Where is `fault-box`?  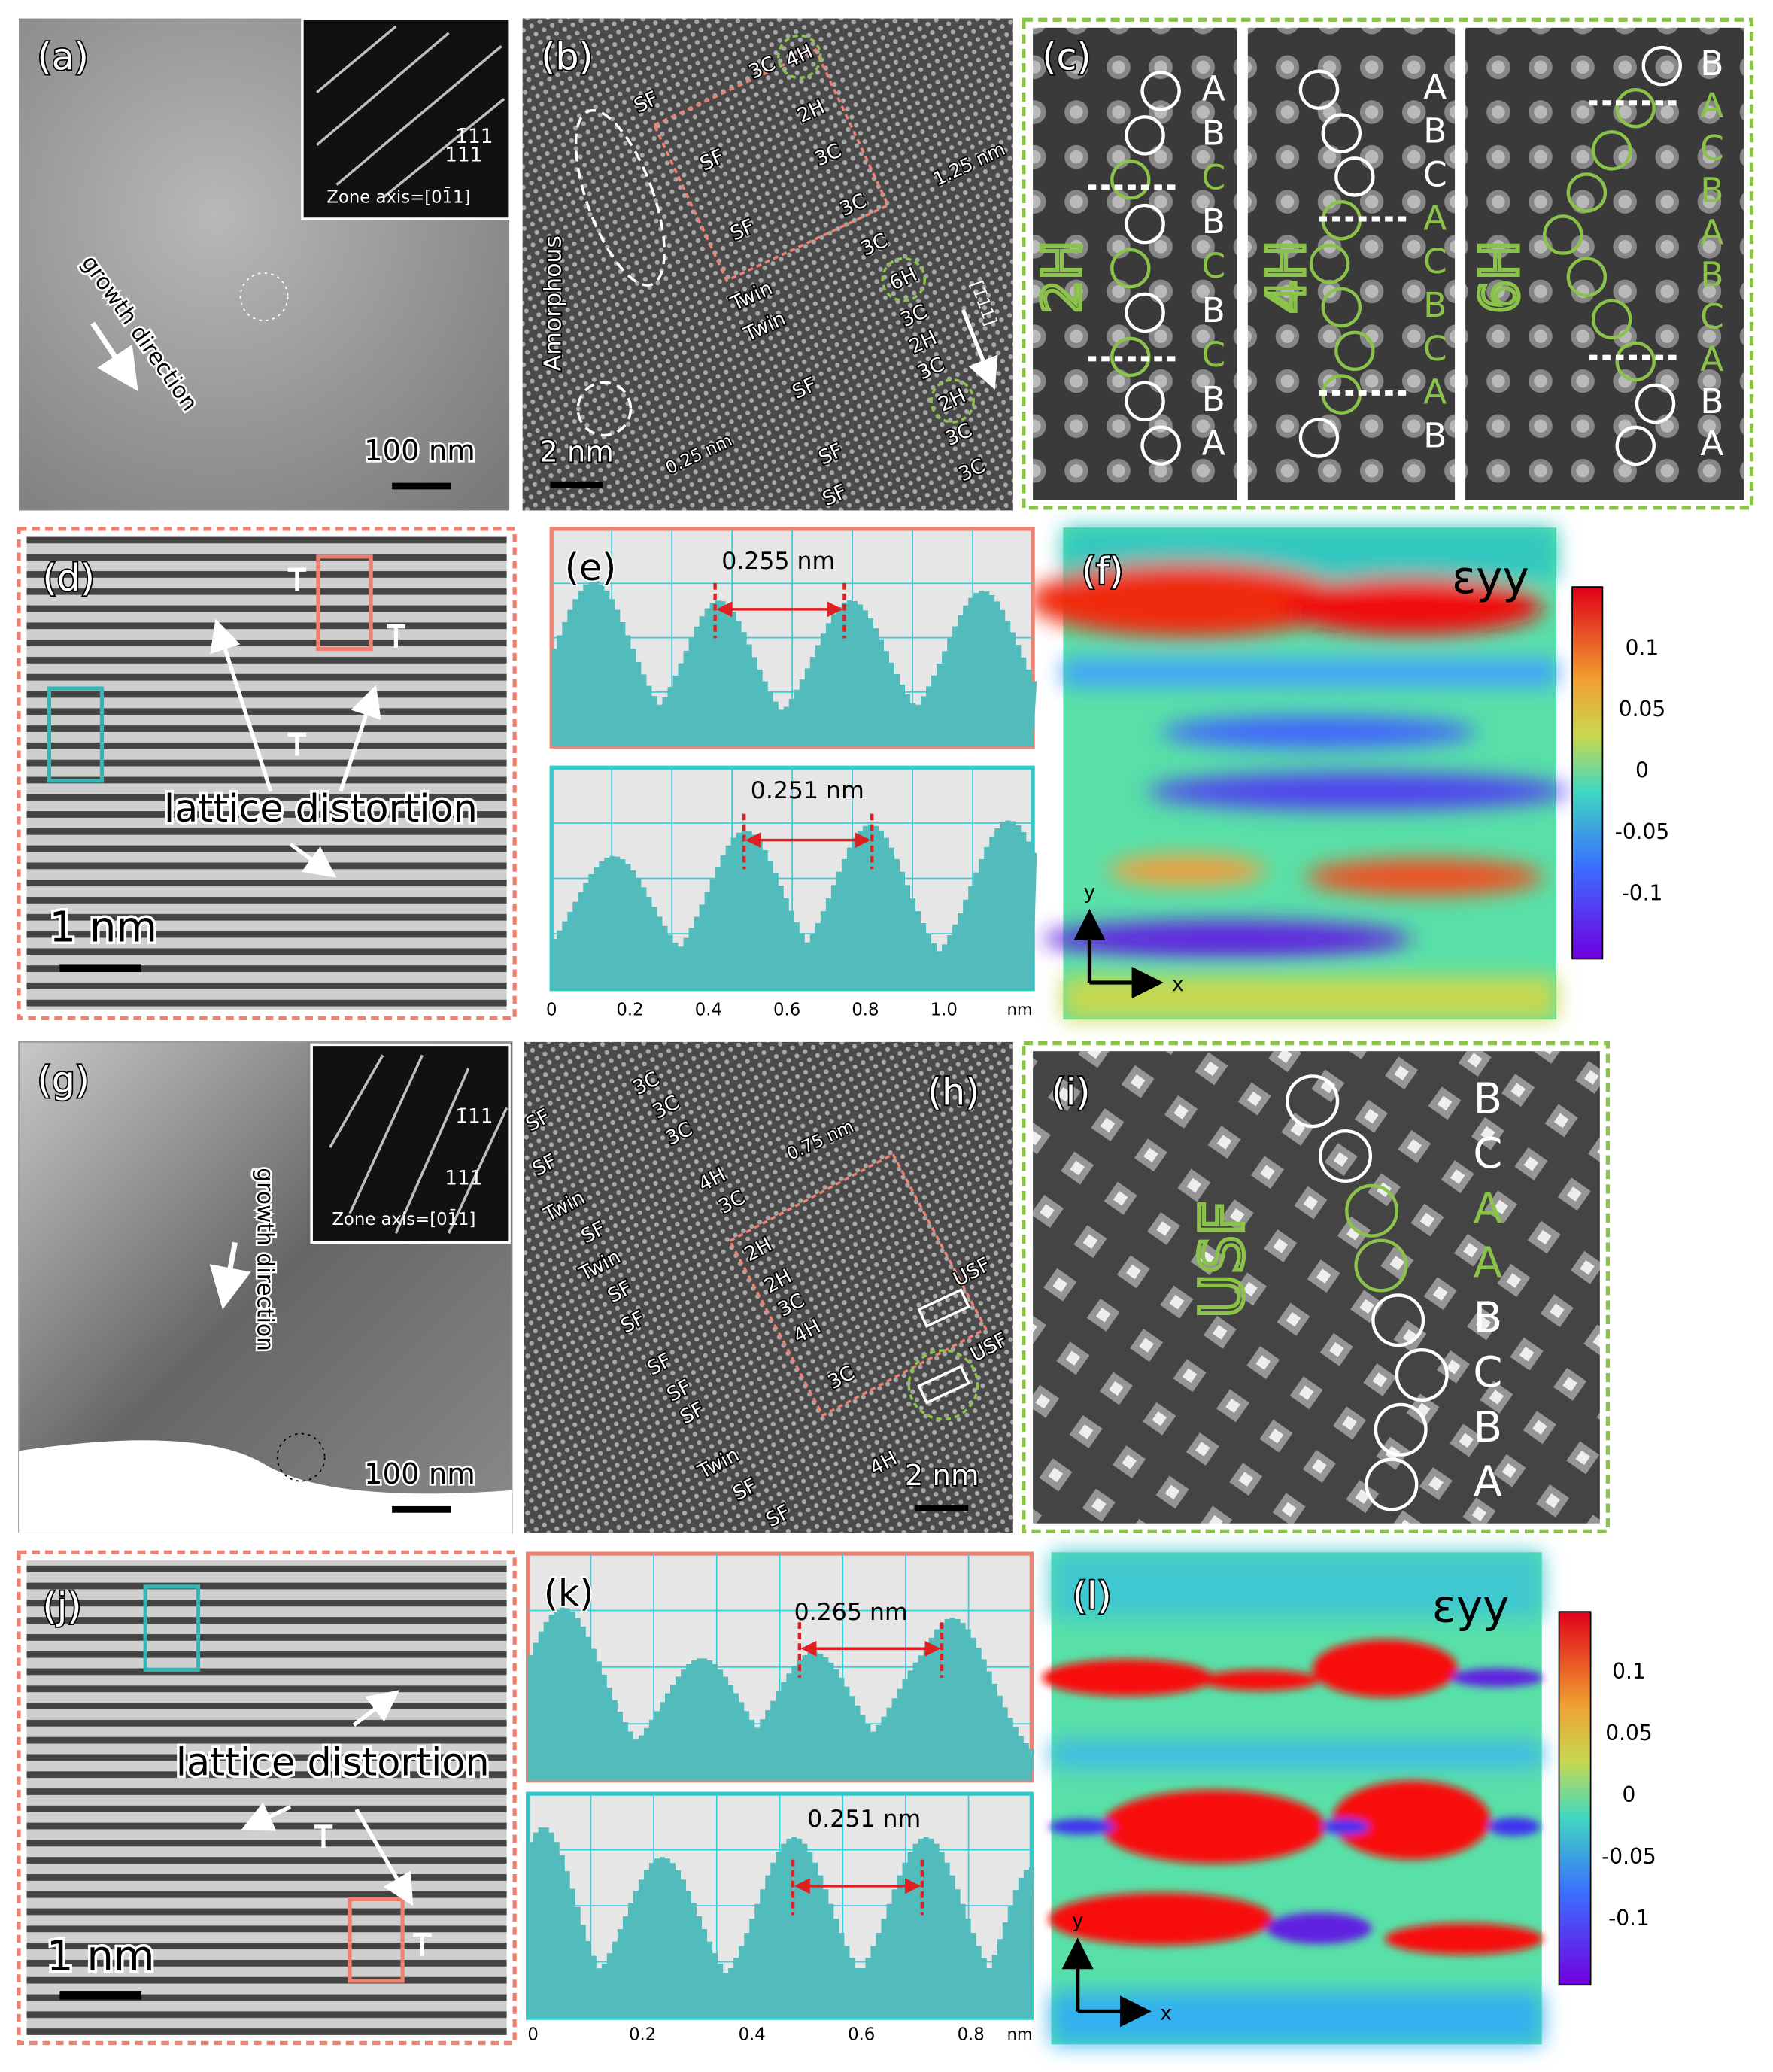
fault-box is located at coordinates (943, 1384).